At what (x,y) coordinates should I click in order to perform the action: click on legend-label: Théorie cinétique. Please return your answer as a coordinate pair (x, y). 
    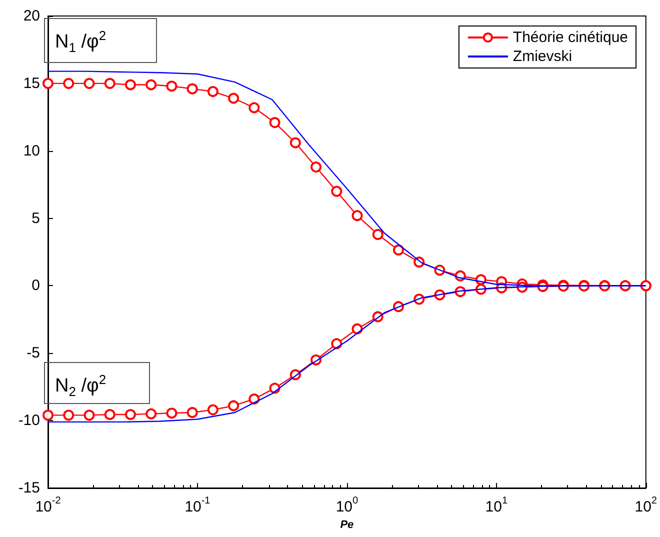
    Looking at the image, I should click on (570, 37).